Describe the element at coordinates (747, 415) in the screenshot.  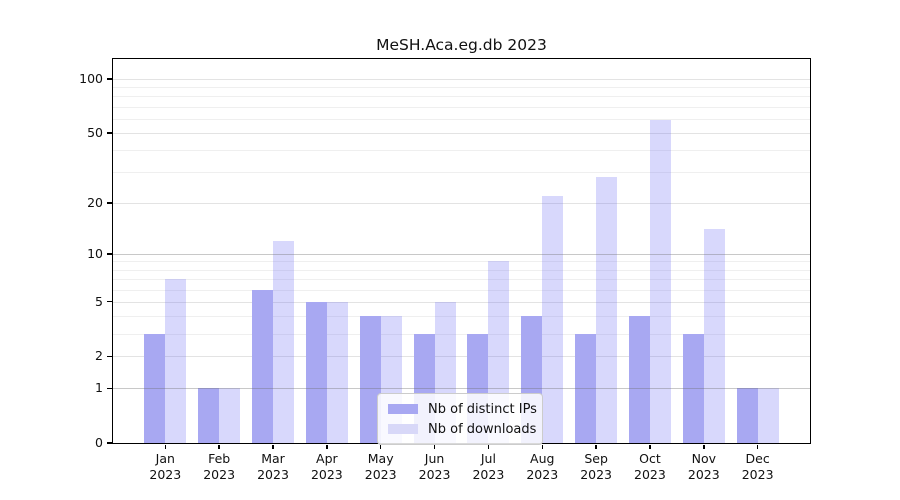
I see `bar-distinct-ips-dec` at that location.